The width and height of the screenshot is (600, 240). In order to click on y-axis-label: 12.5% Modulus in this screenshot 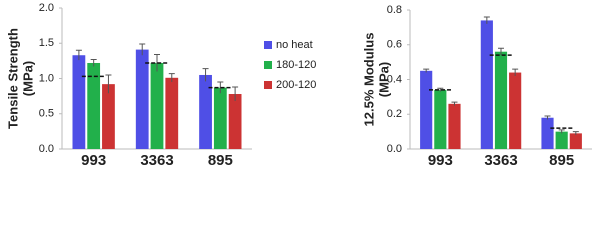, I will do `click(368, 80)`.